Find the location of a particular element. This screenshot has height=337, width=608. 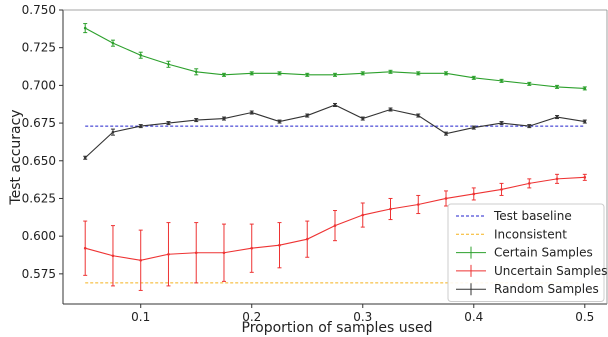

x-tick-label: 0.5 is located at coordinates (584, 317).